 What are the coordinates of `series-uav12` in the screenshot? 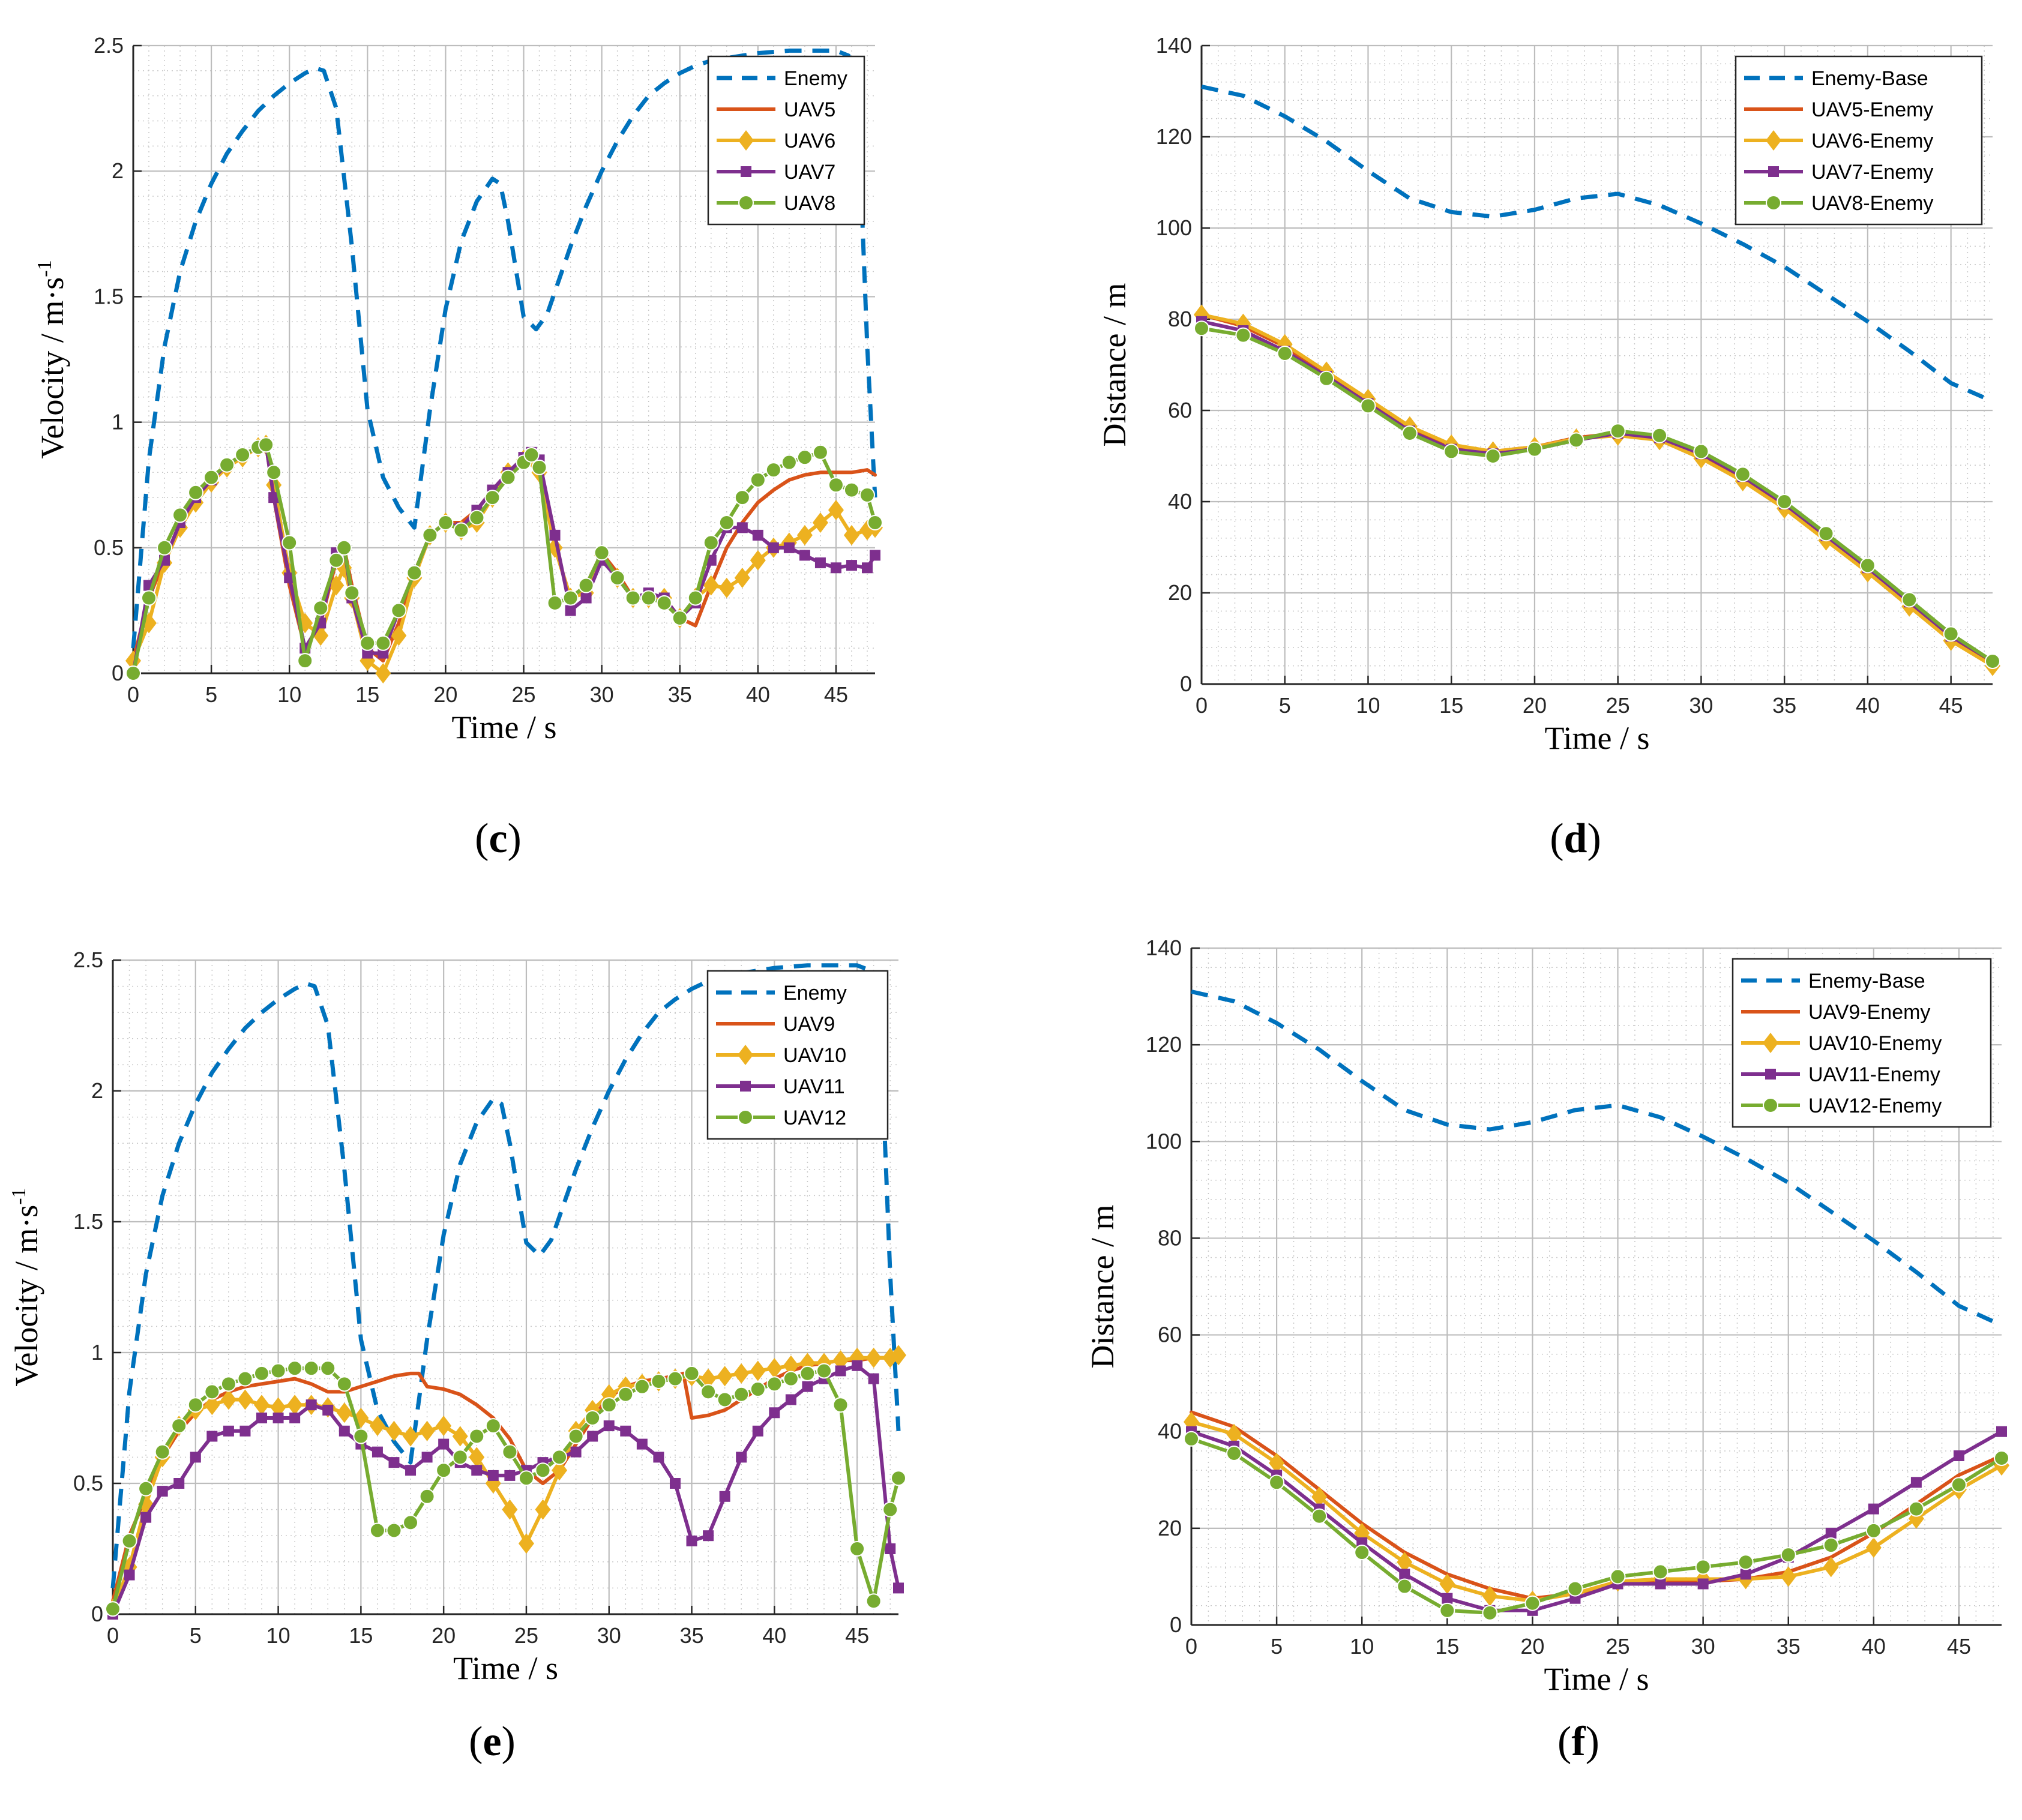 It's located at (505, 1488).